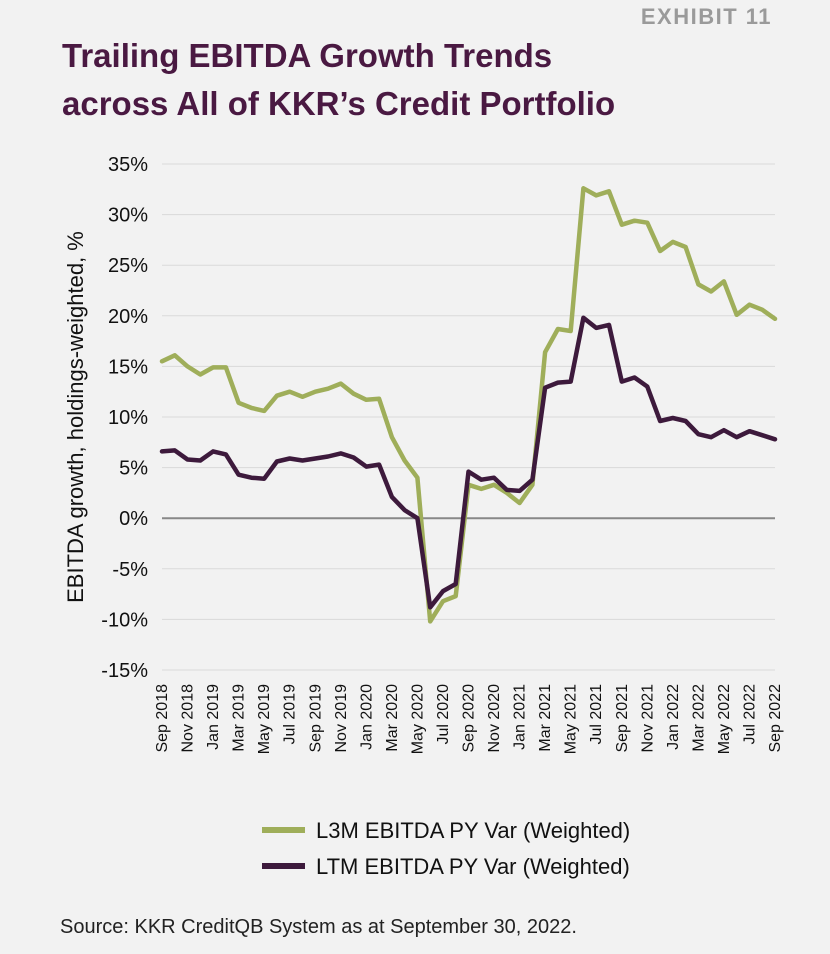  I want to click on y-tick-label: 5%, so click(133, 469).